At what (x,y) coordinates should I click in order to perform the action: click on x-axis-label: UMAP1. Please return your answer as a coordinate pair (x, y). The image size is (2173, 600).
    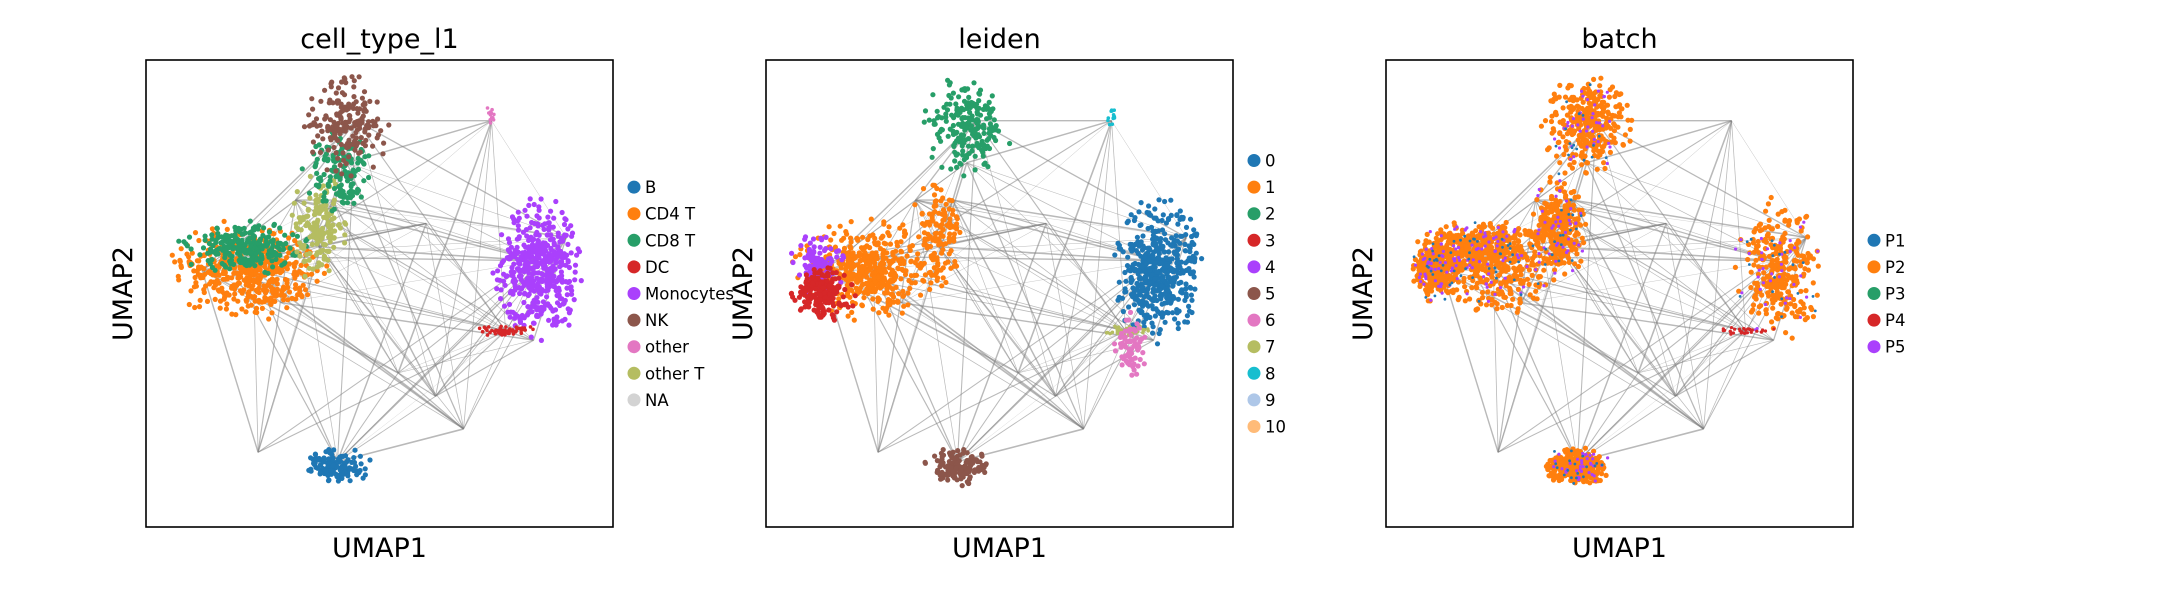
    Looking at the image, I should click on (379, 548).